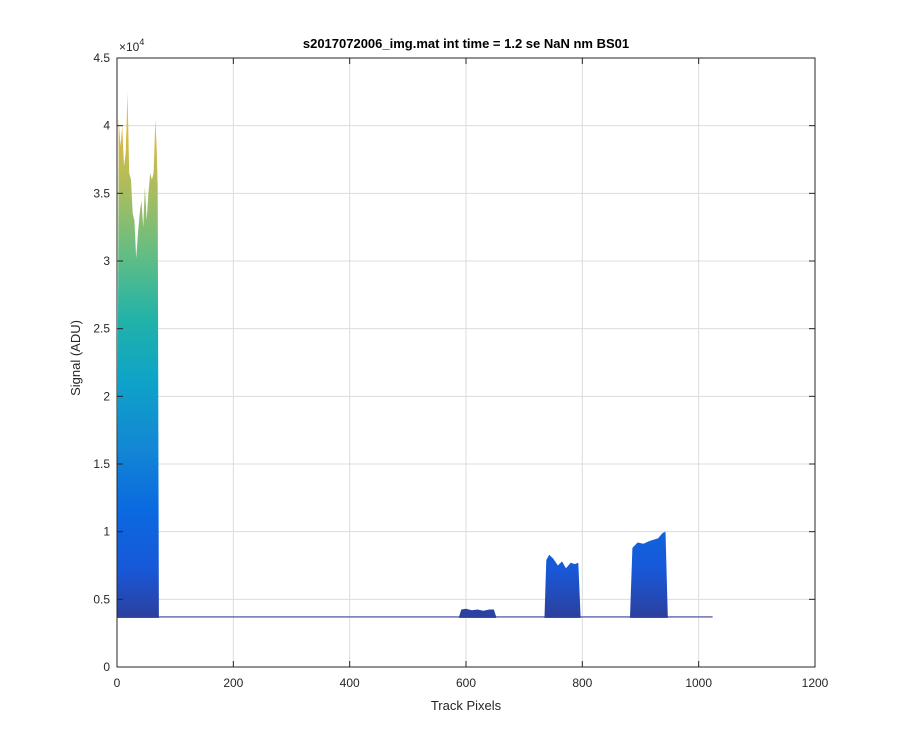 This screenshot has width=900, height=755. What do you see at coordinates (101, 193) in the screenshot?
I see `y-tick-label: 3.5` at bounding box center [101, 193].